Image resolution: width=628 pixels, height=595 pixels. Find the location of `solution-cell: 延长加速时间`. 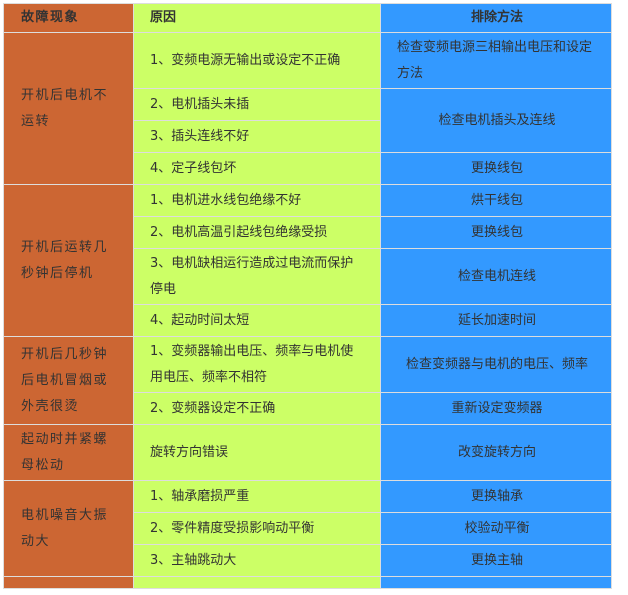

solution-cell: 延长加速时间 is located at coordinates (496, 320).